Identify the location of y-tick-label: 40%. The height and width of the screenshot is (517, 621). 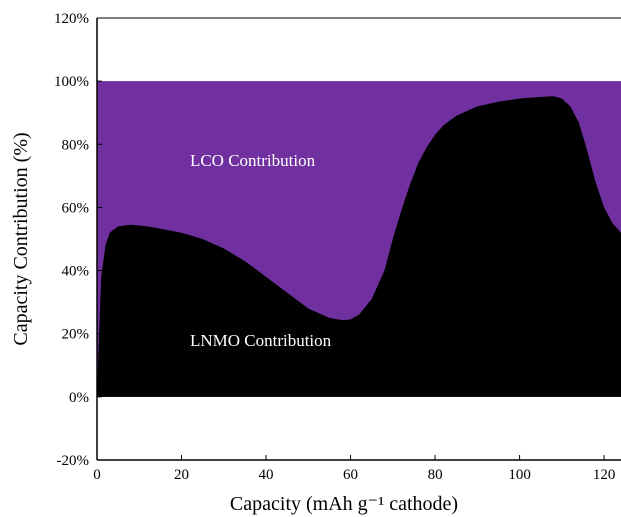
(76, 272).